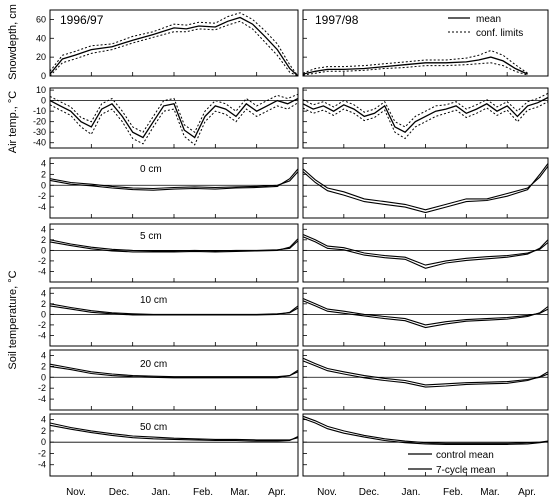 Image resolution: width=550 pixels, height=504 pixels. I want to click on legend-conf-label: conf. limits, so click(499, 33).